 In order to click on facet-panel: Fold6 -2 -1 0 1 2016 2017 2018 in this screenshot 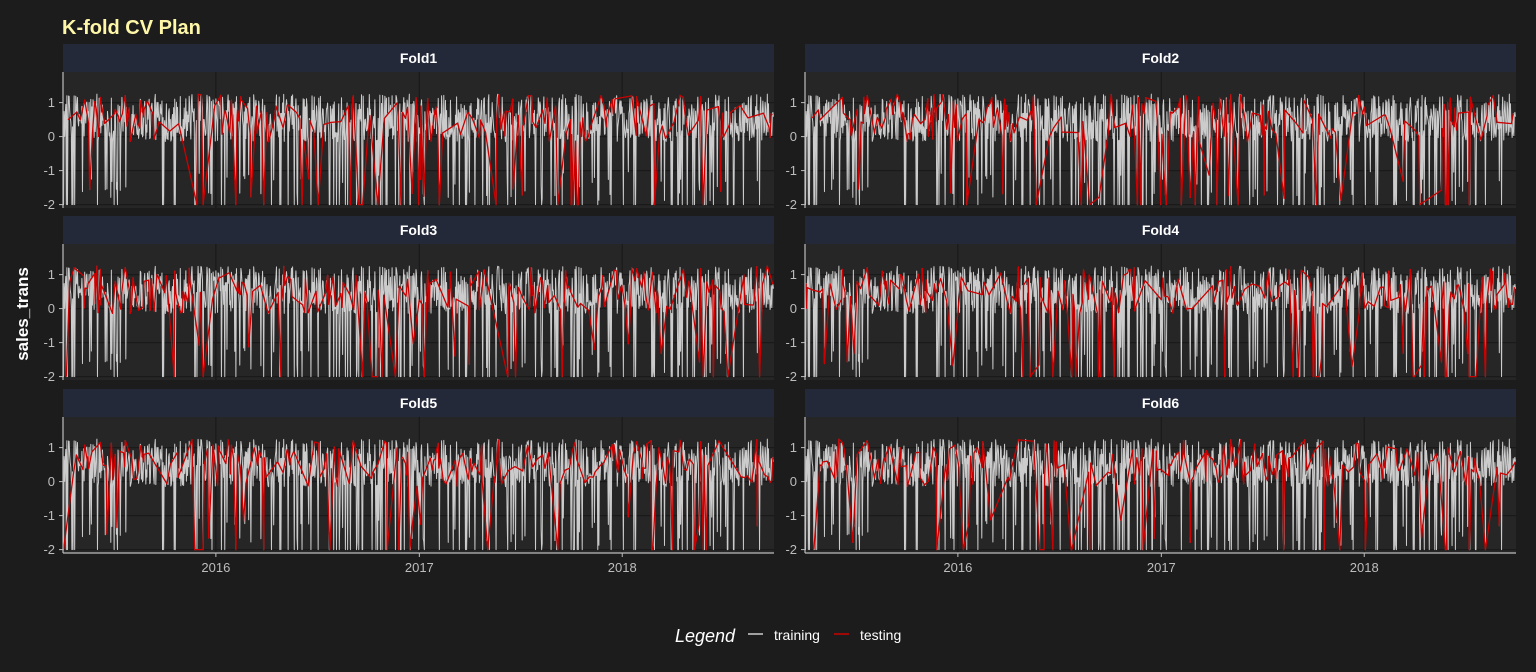, I will do `click(1151, 482)`.